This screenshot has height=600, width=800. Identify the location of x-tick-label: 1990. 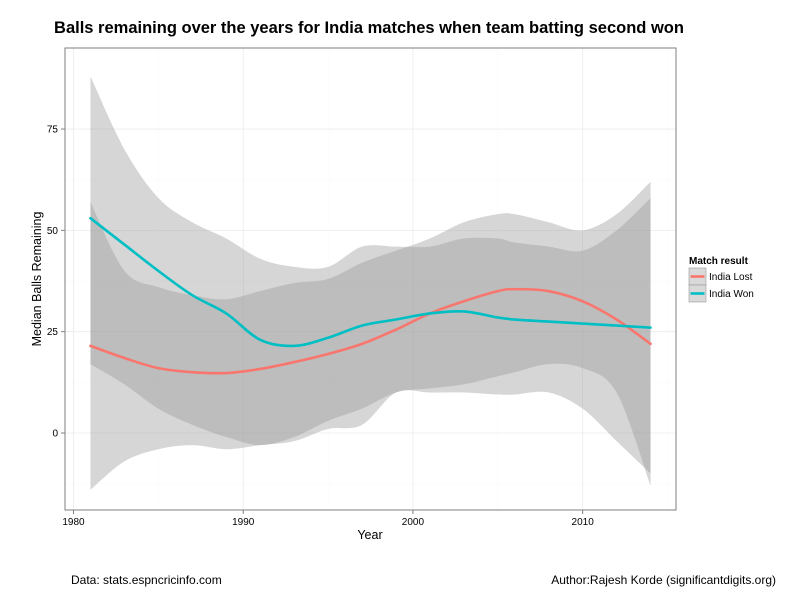
(243, 522).